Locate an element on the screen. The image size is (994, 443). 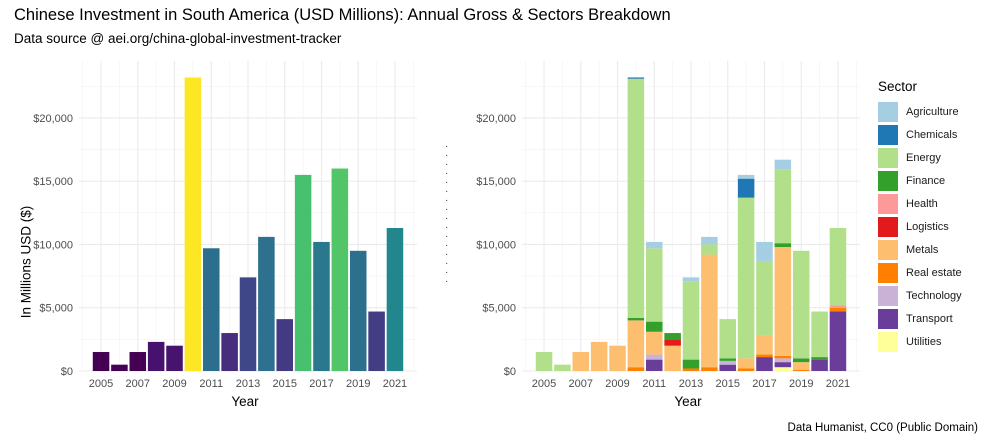
legend-label: Health is located at coordinates (922, 203).